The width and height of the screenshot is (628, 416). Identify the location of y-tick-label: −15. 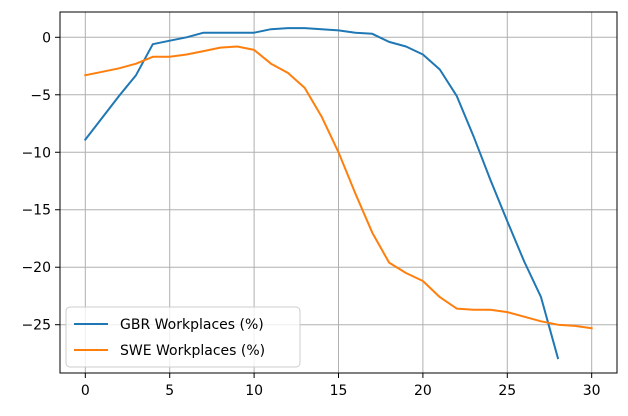
(36, 211).